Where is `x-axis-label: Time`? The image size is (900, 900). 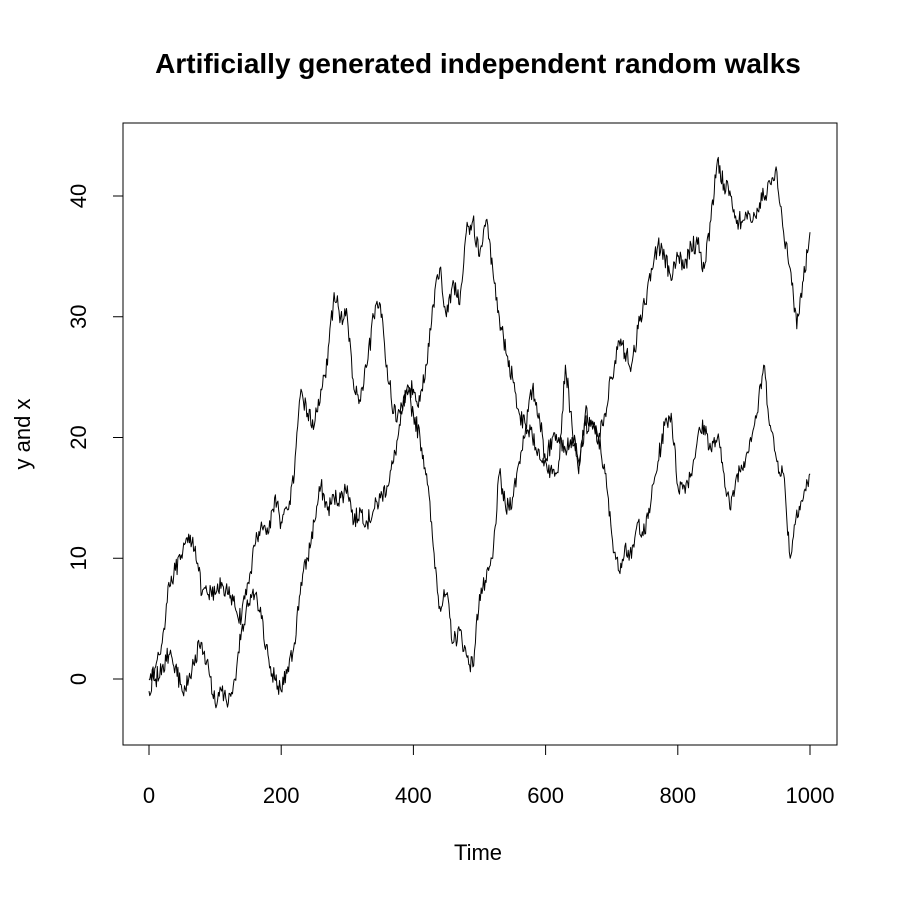
x-axis-label: Time is located at coordinates (478, 852).